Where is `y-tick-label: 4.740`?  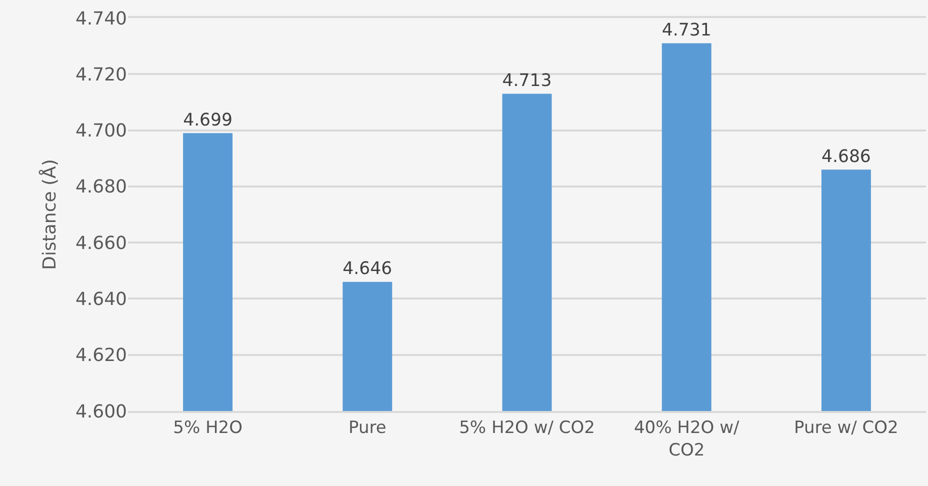 y-tick-label: 4.740 is located at coordinates (101, 19).